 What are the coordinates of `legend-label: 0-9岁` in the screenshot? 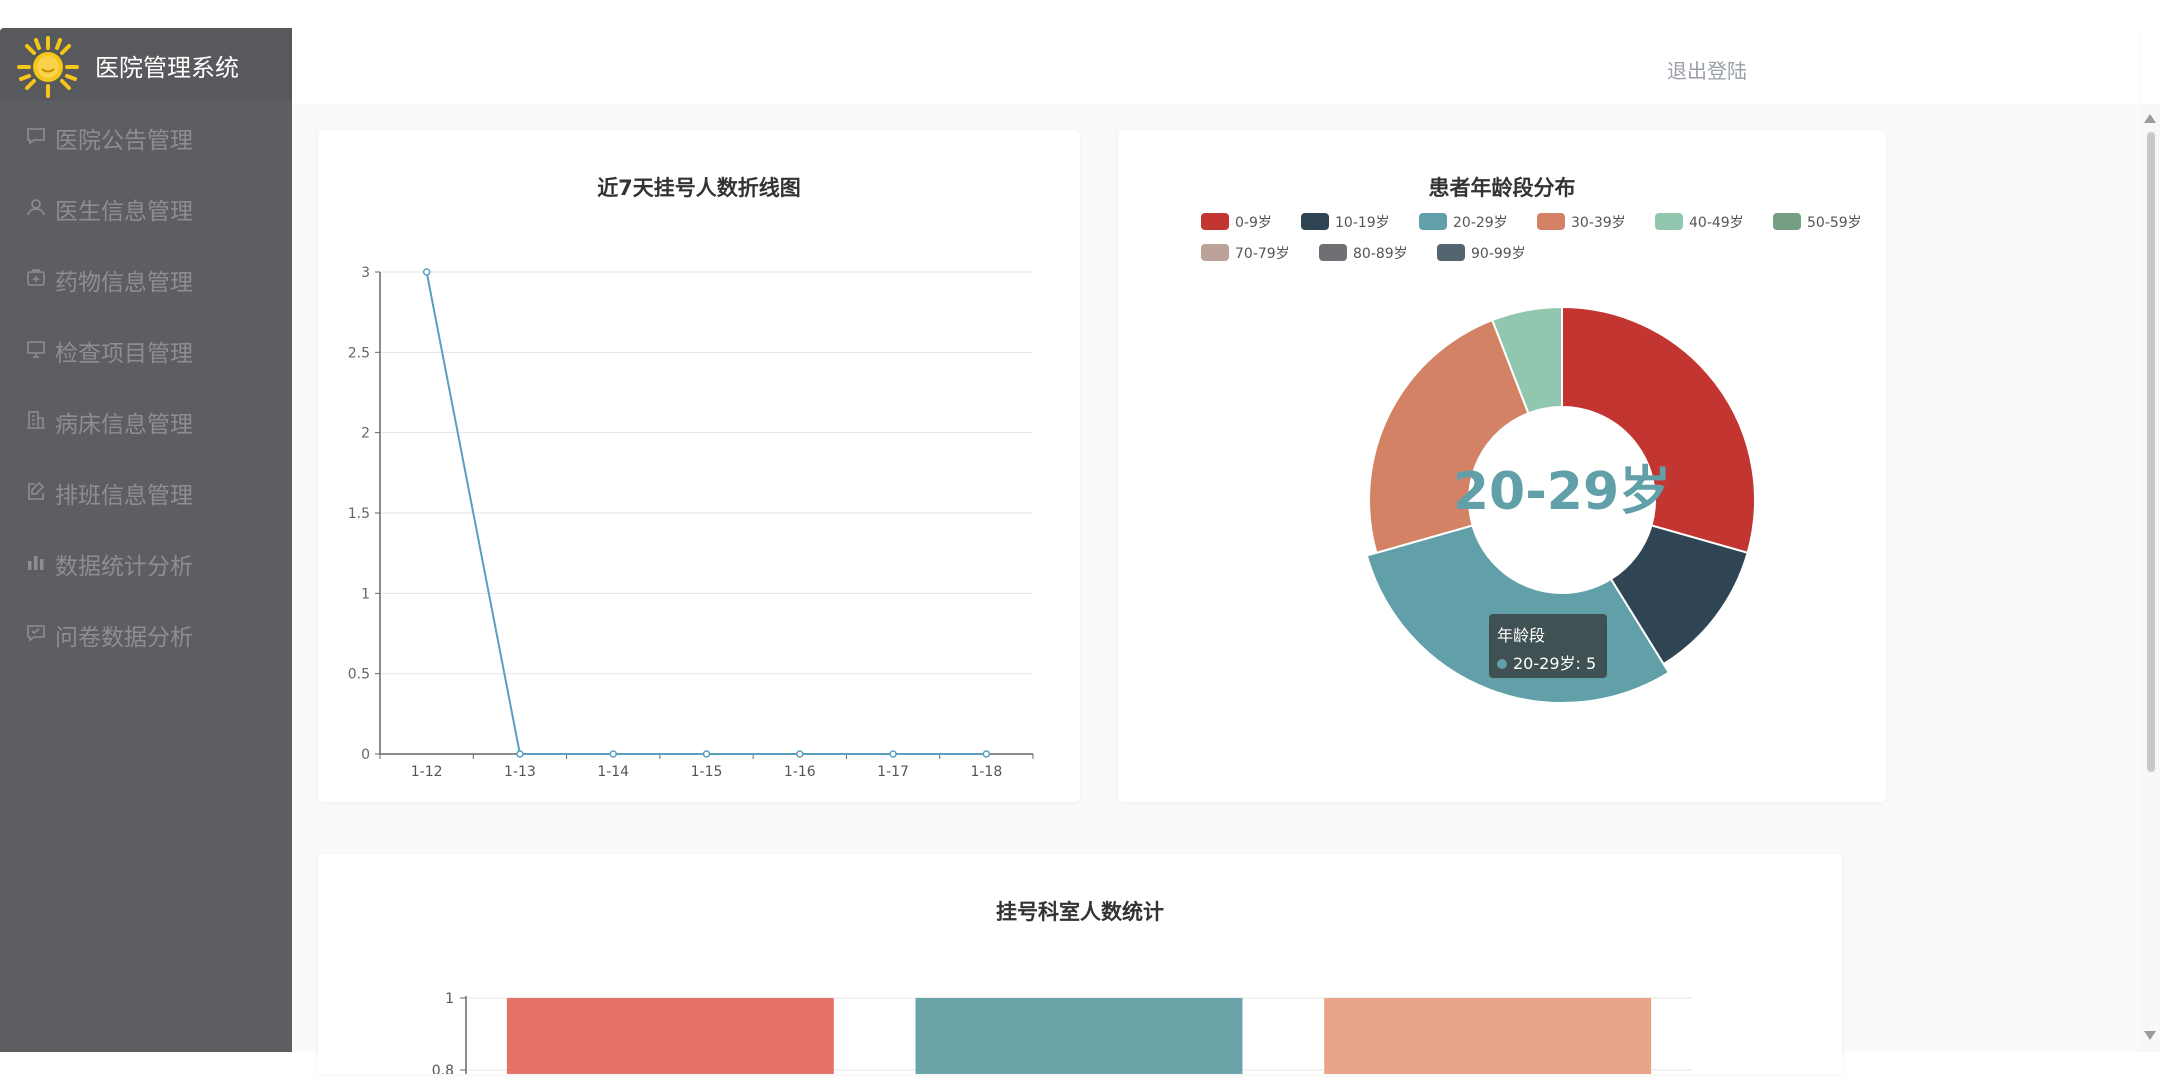 It's located at (1253, 223).